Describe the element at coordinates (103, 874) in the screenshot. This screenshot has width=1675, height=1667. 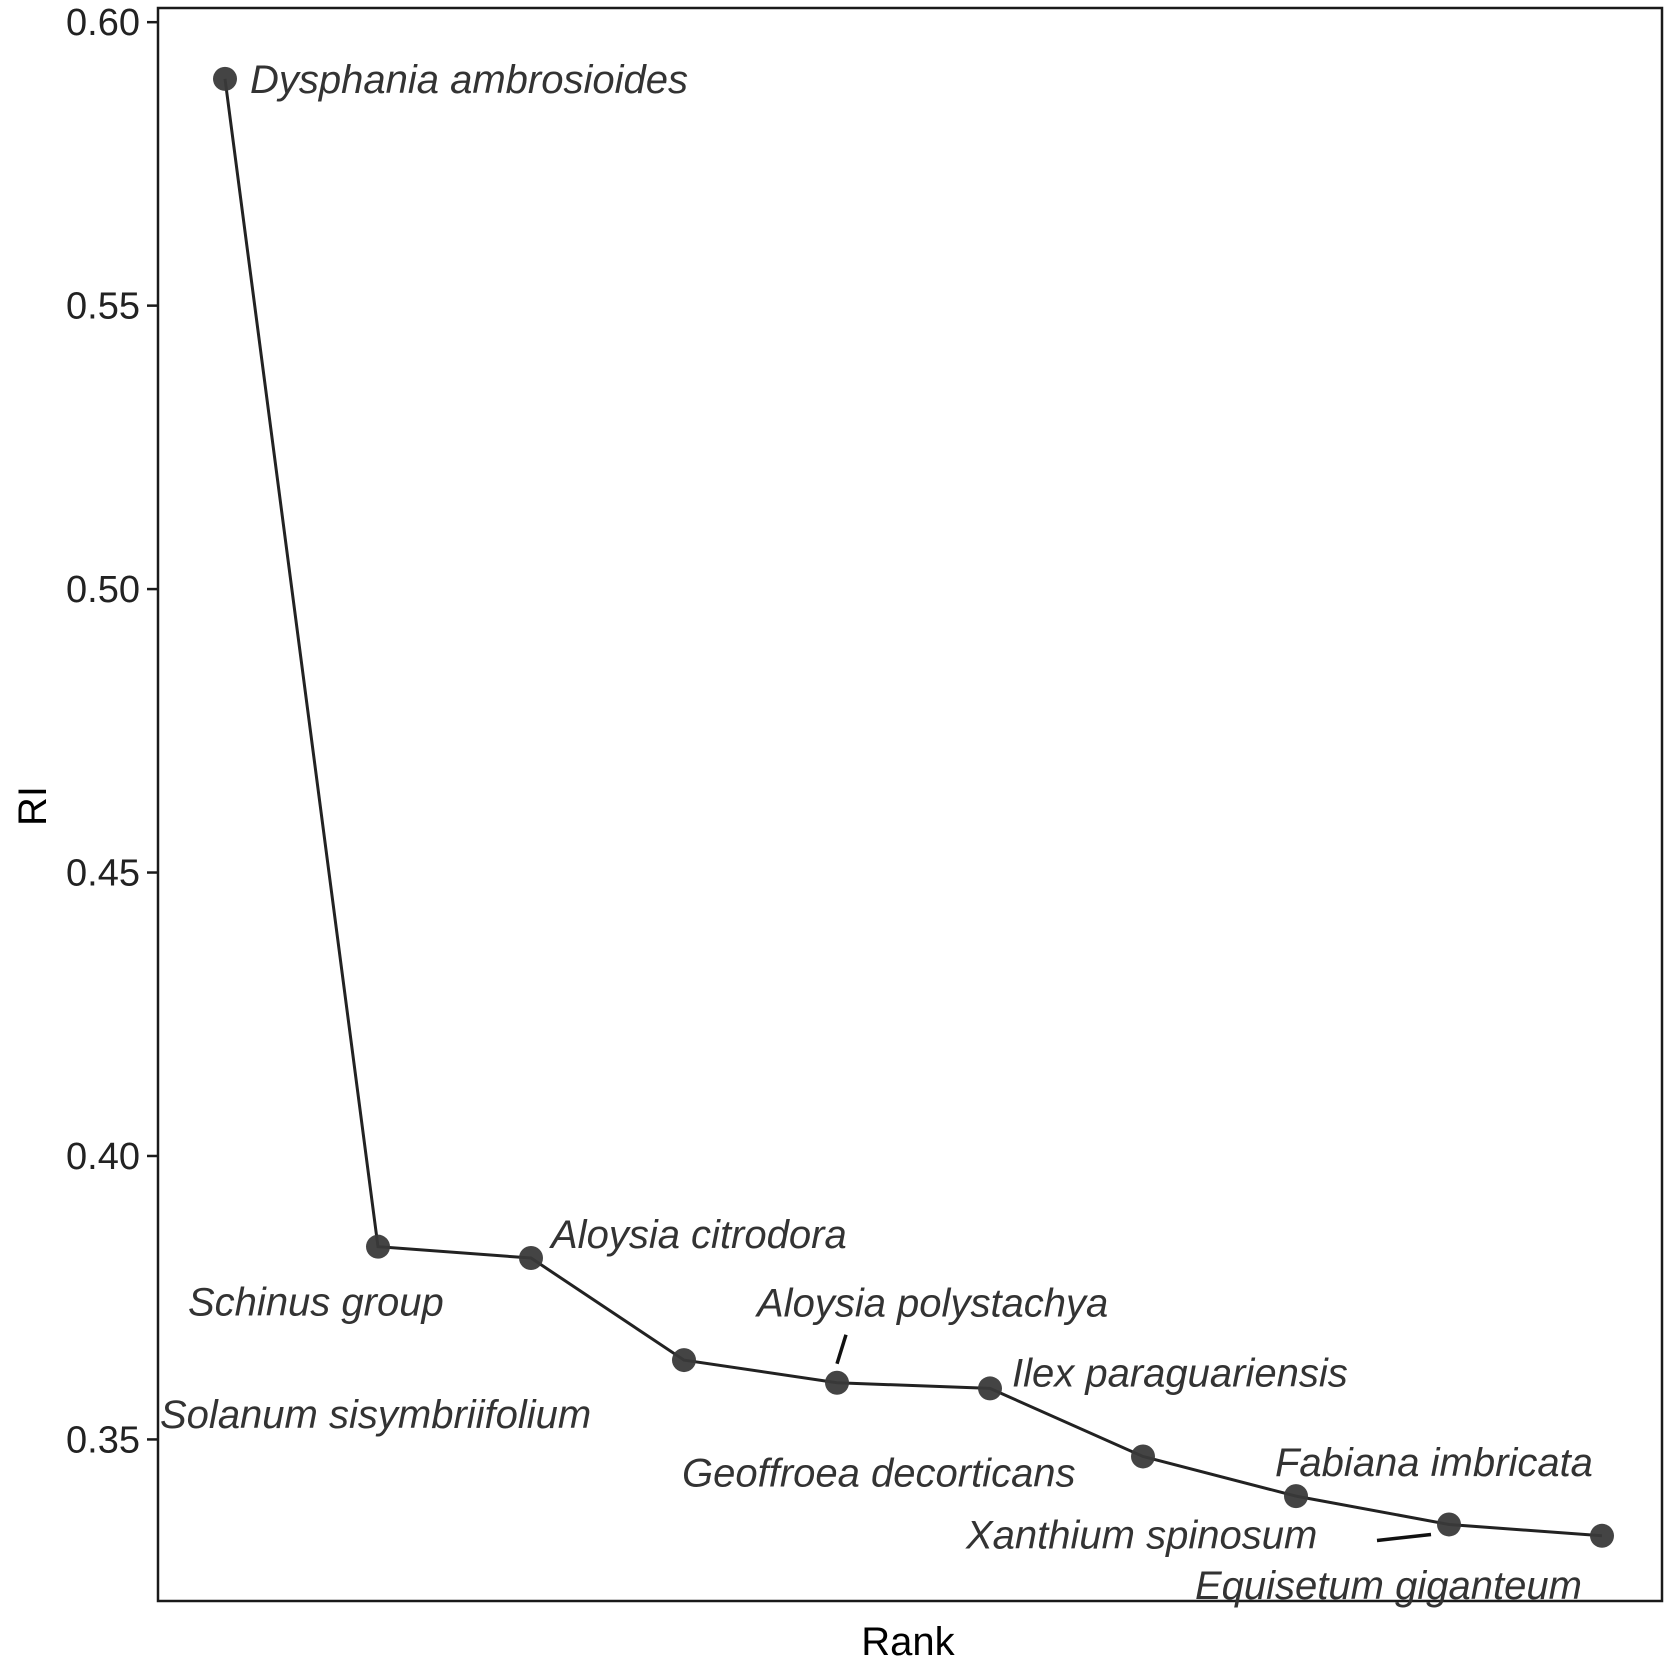
I see `y-tick-label: 0.45` at that location.